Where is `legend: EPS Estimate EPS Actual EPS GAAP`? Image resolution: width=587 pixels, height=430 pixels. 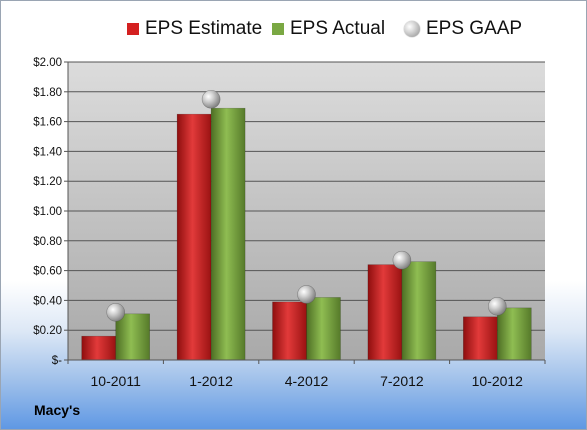
legend: EPS Estimate EPS Actual EPS GAAP is located at coordinates (293, 29).